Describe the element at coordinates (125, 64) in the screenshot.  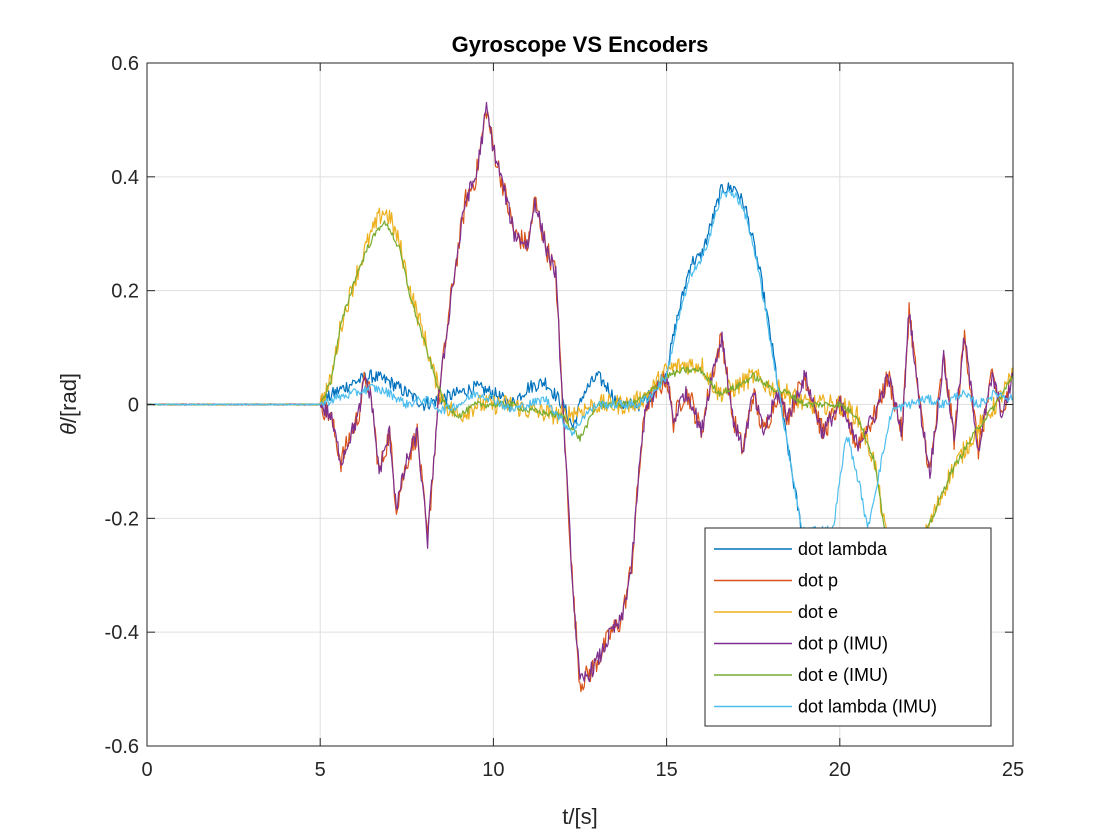
I see `y-tick-label: 0.6` at that location.